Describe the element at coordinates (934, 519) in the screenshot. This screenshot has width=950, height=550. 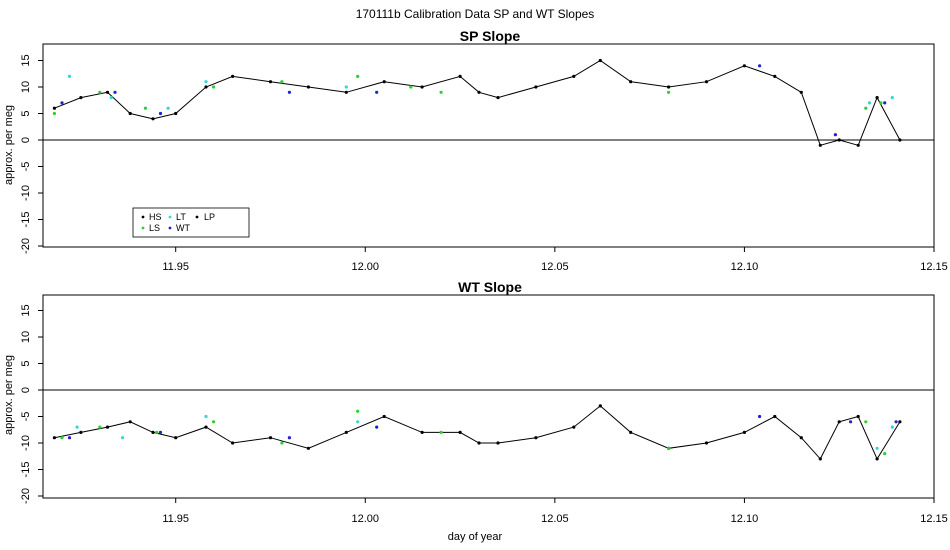
I see `wt-x-tick-label: 12.15` at that location.